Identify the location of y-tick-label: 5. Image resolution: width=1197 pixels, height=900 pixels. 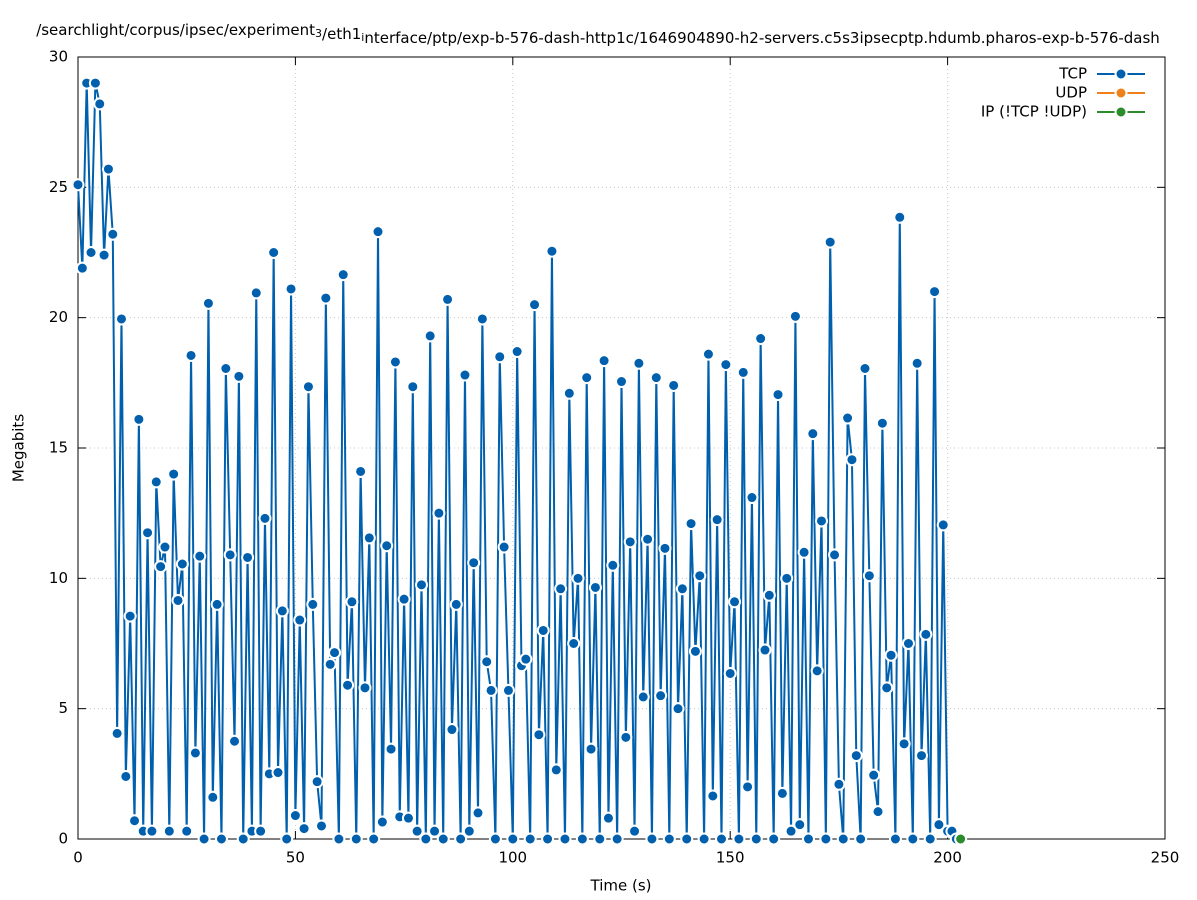
(63, 708).